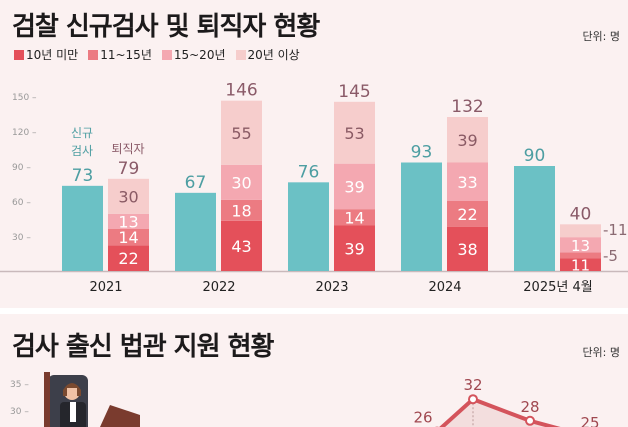 Image resolution: width=628 pixels, height=427 pixels. I want to click on y-tick-label: 150 –, so click(24, 98).